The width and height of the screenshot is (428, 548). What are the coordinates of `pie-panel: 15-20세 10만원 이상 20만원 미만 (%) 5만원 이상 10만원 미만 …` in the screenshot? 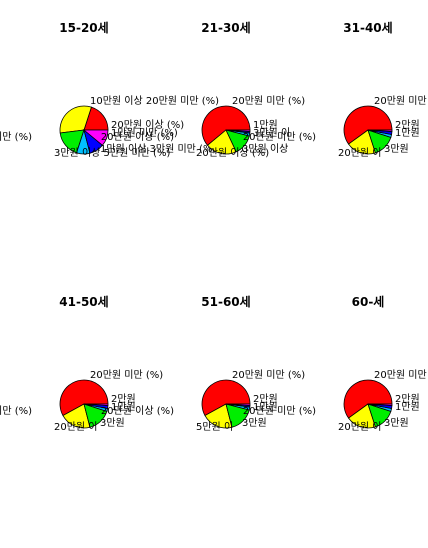 It's located at (109, 89).